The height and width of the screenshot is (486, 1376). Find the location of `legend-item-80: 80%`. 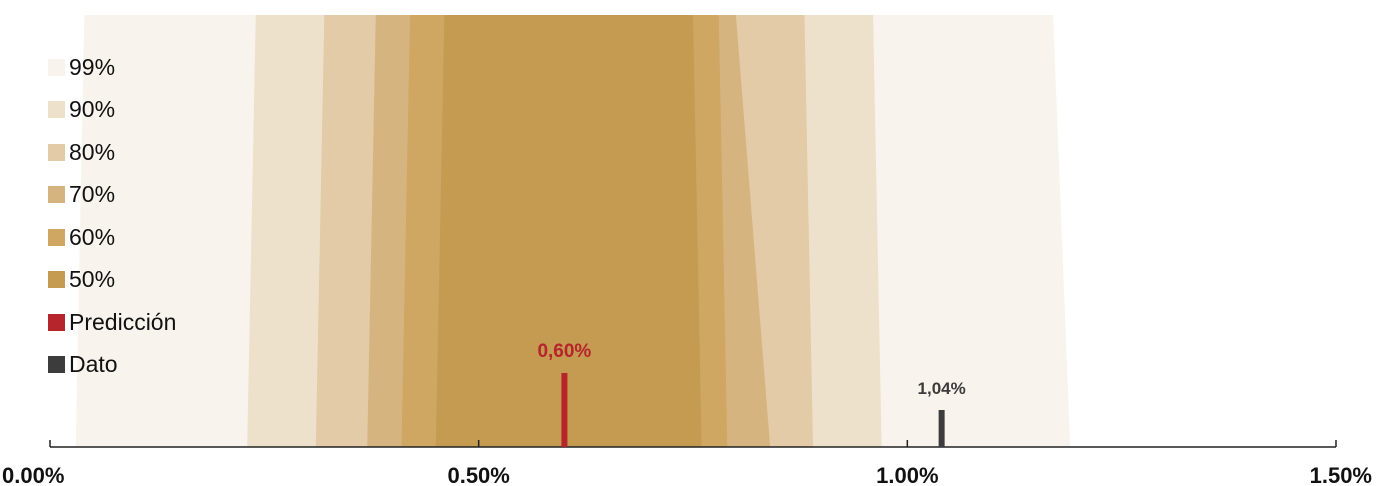

legend-item-80: 80% is located at coordinates (112, 152).